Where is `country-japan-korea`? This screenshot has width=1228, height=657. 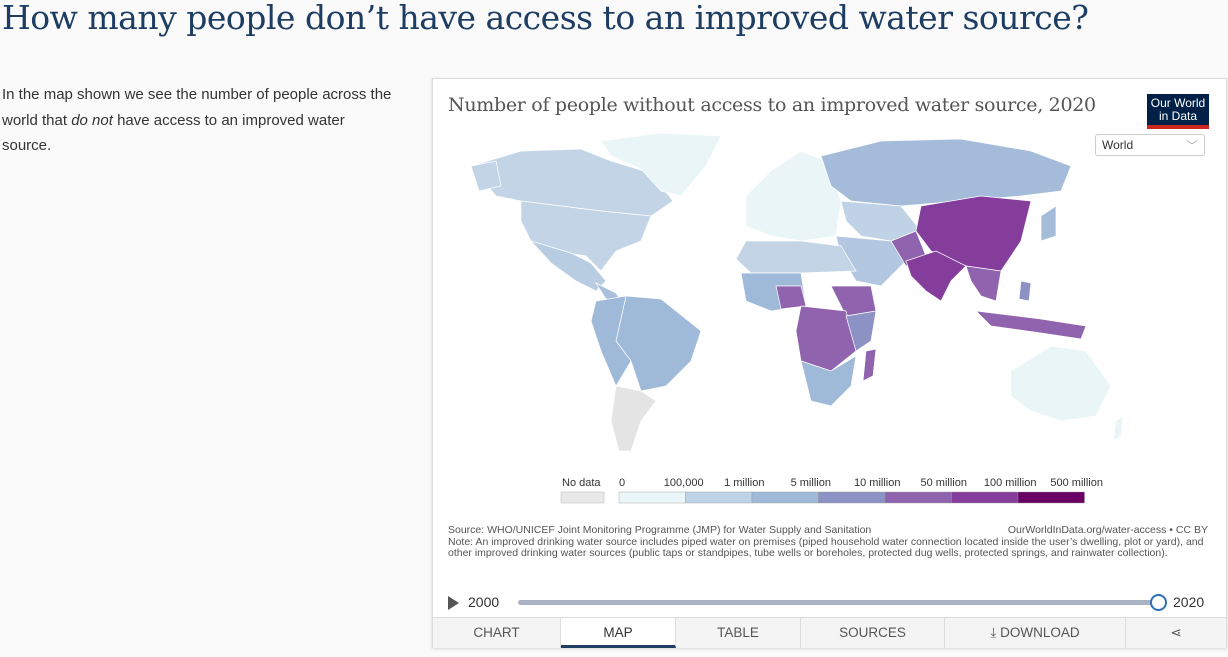 country-japan-korea is located at coordinates (1048, 223).